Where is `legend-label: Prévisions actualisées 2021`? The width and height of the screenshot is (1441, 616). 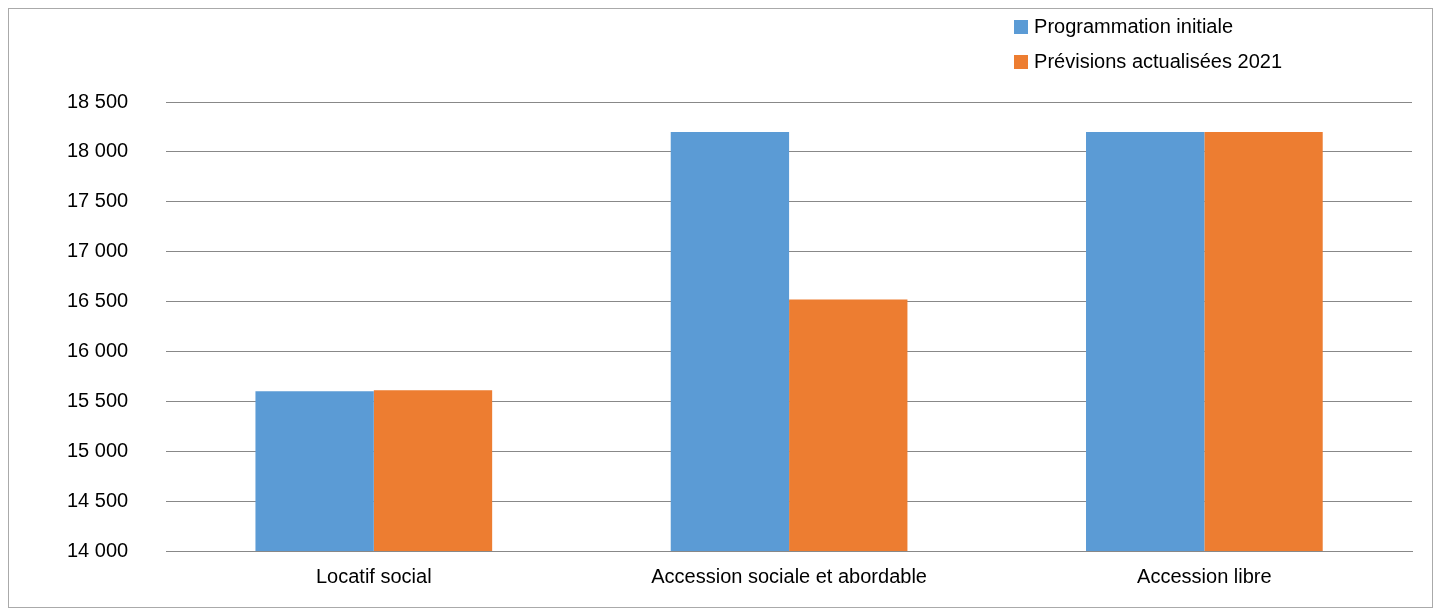
legend-label: Prévisions actualisées 2021 is located at coordinates (1158, 61).